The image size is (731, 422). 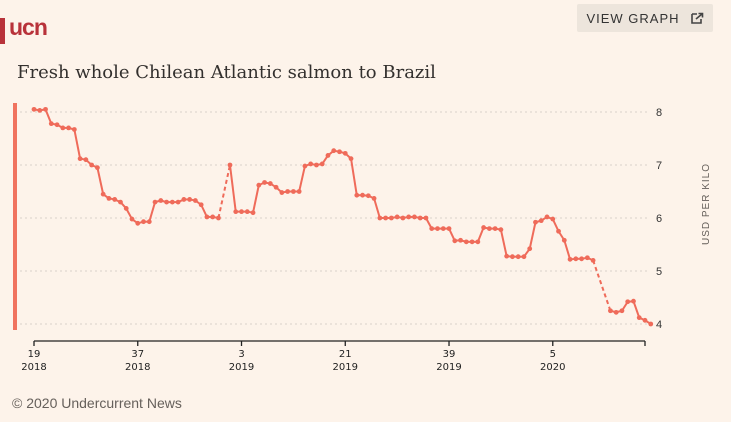 I want to click on x-tick-year: 2019, so click(x=448, y=367).